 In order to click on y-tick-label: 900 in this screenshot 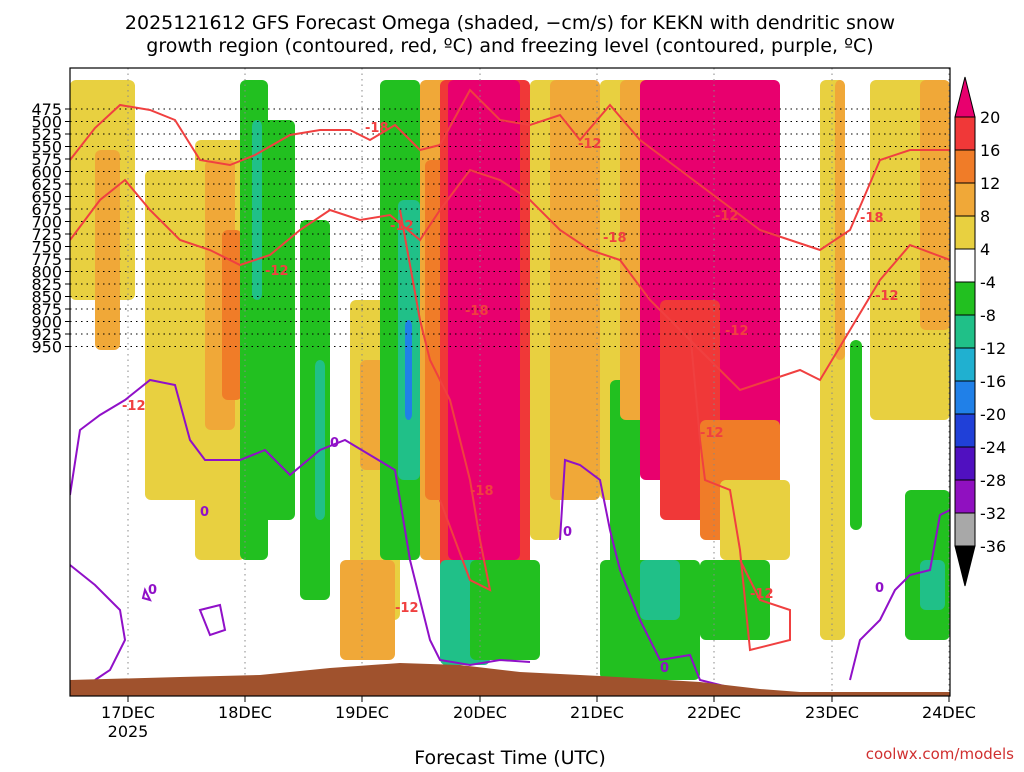, I will do `click(46, 322)`.